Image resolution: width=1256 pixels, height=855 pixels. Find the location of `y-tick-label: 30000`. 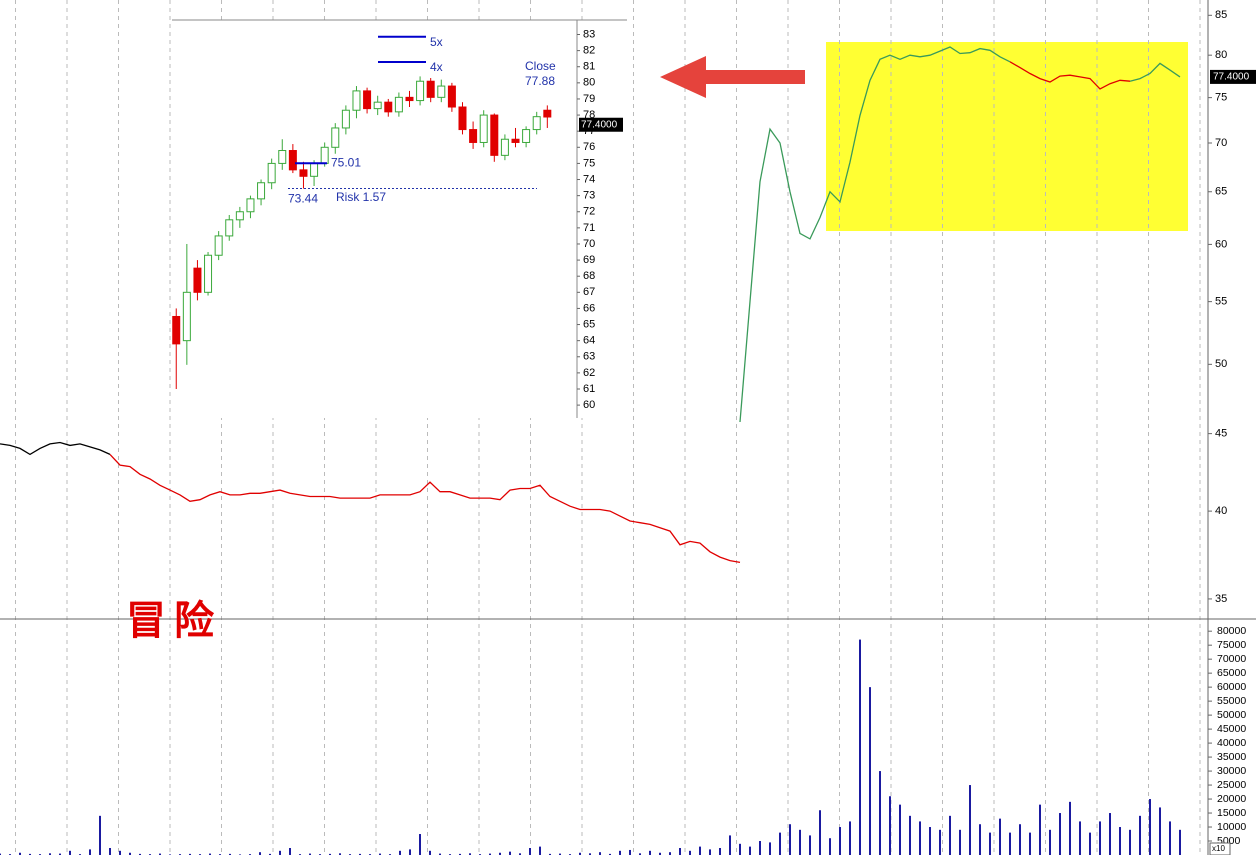

y-tick-label: 30000 is located at coordinates (1231, 771).